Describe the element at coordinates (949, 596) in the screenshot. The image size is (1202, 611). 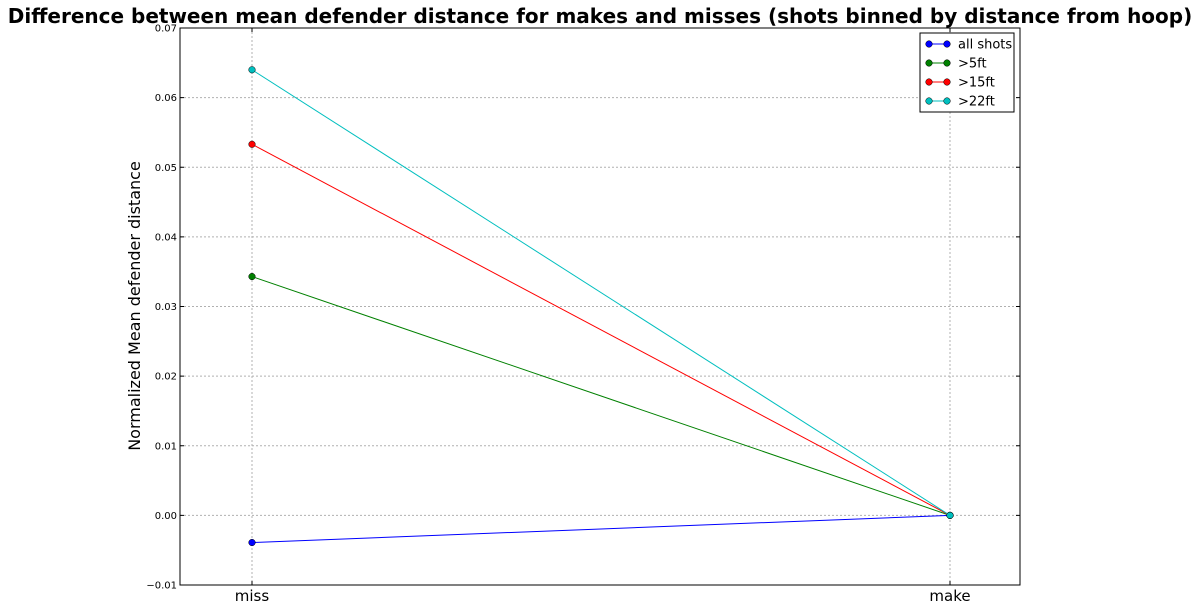
I see `x-tick-label: make` at that location.